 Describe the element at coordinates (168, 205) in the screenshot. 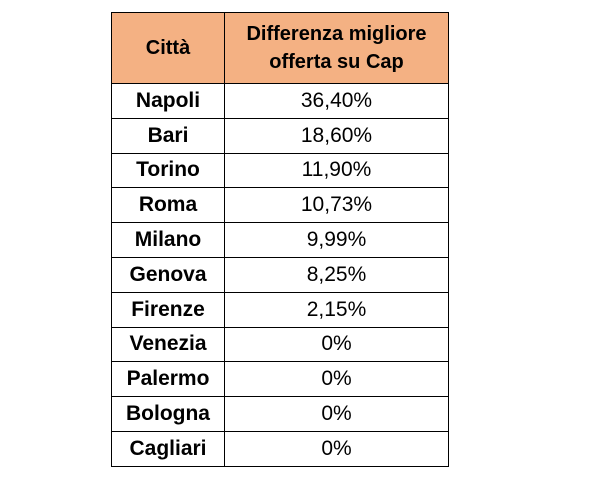

I see `city-cell: Roma` at that location.